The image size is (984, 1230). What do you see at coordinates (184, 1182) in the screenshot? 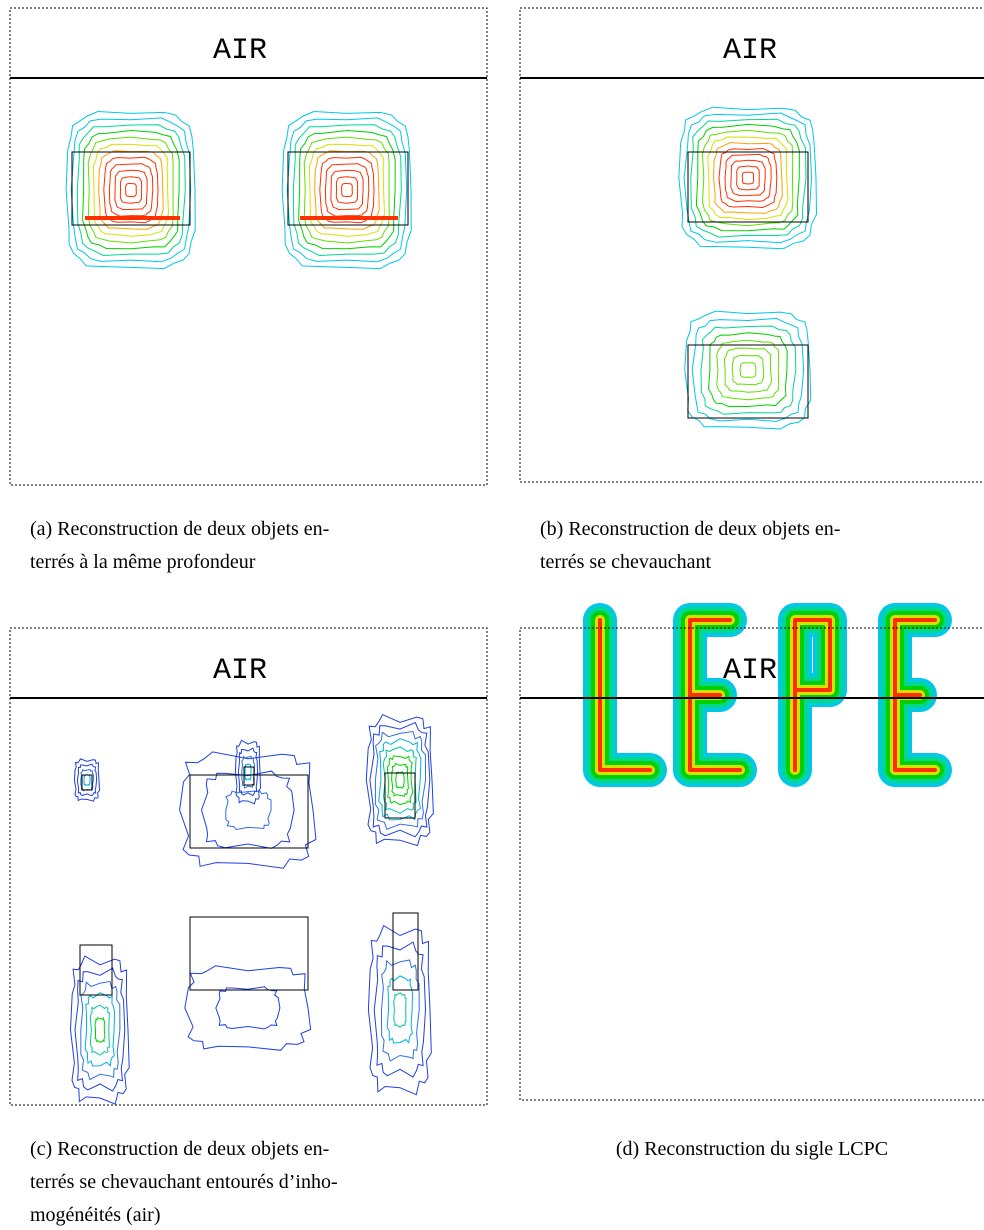
I see `caption-line: terrés se chevauchant entourés d’inho-` at bounding box center [184, 1182].